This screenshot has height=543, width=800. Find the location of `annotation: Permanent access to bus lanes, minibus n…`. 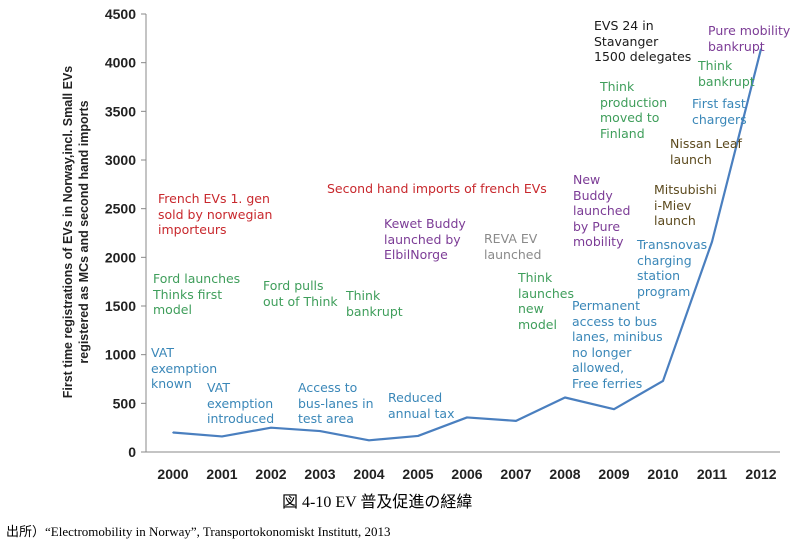

annotation: Permanent access to bus lanes, minibus n… is located at coordinates (617, 344).